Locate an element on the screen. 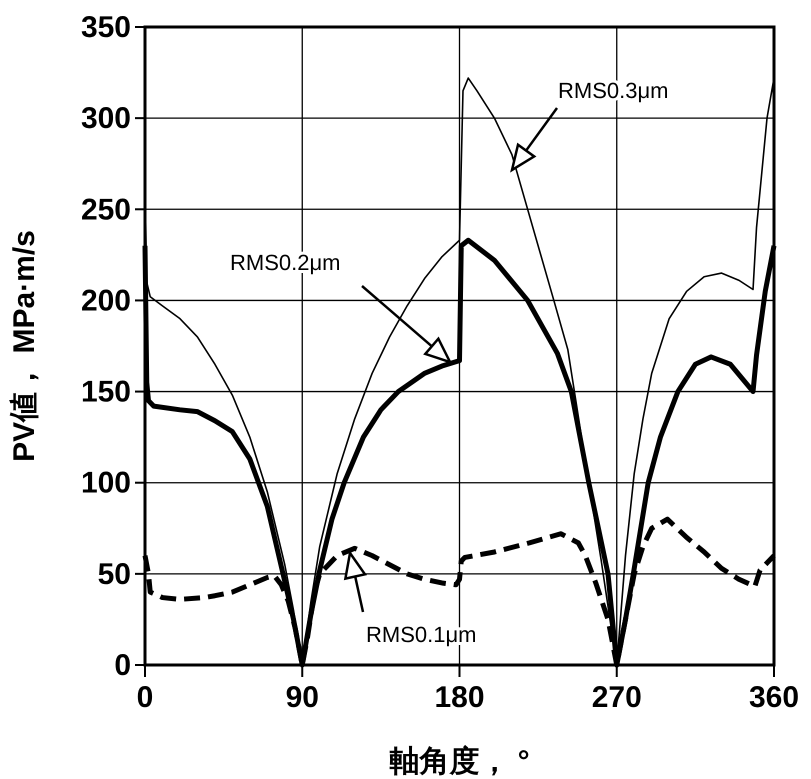 This screenshot has width=811, height=779. y-tick-label: 150 is located at coordinates (105, 392).